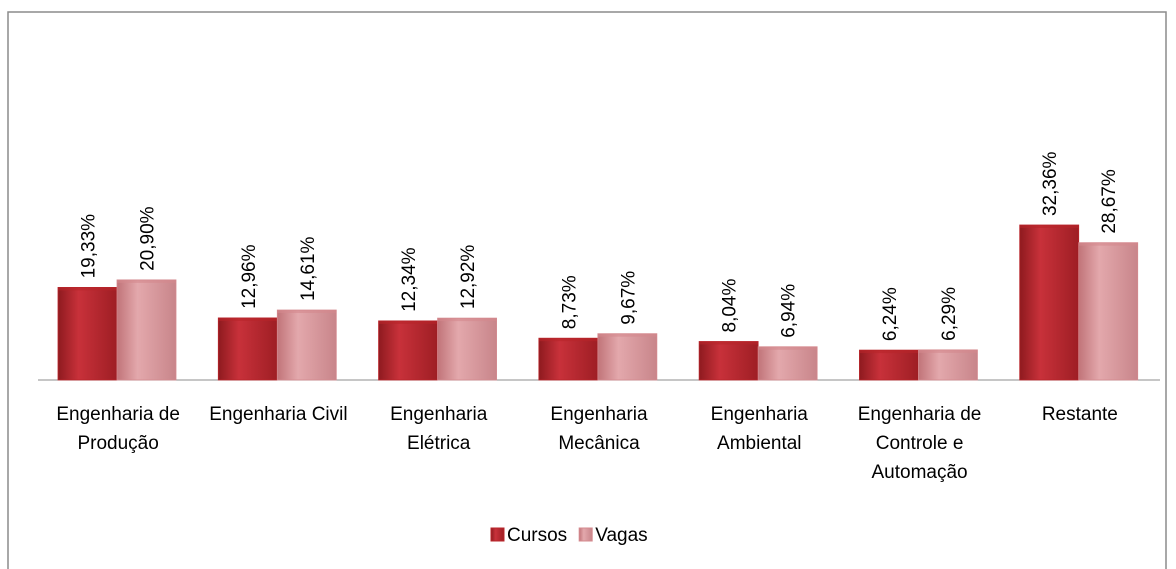 The width and height of the screenshot is (1176, 569). Describe the element at coordinates (759, 429) in the screenshot. I see `x-tick-label: Engenharia Ambiental` at that location.